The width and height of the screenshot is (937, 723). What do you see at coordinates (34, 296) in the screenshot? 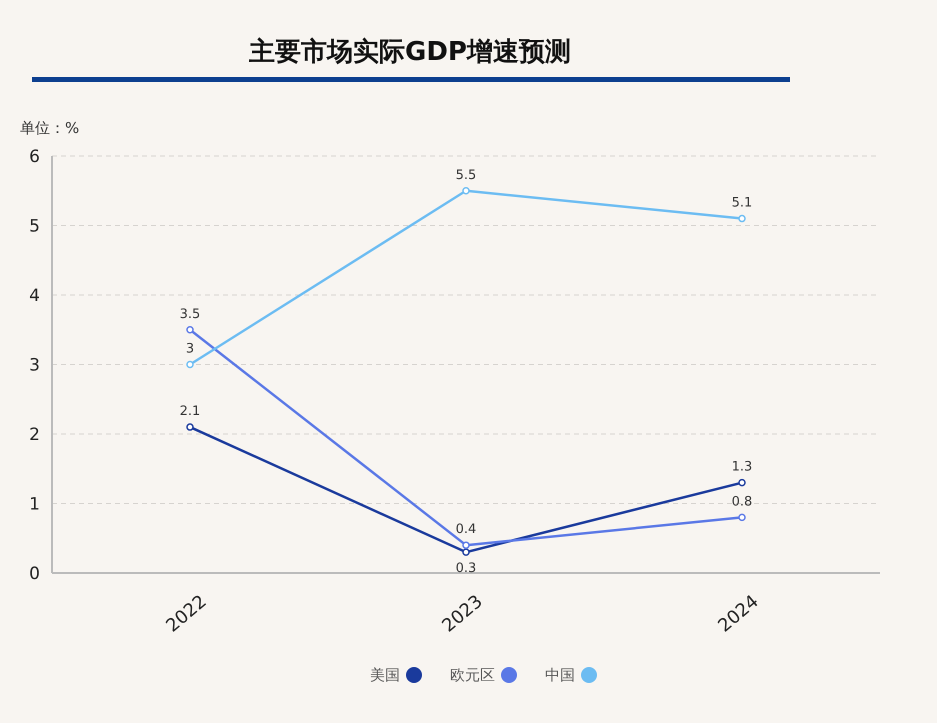
I see `y-tick-label: 4` at bounding box center [34, 296].